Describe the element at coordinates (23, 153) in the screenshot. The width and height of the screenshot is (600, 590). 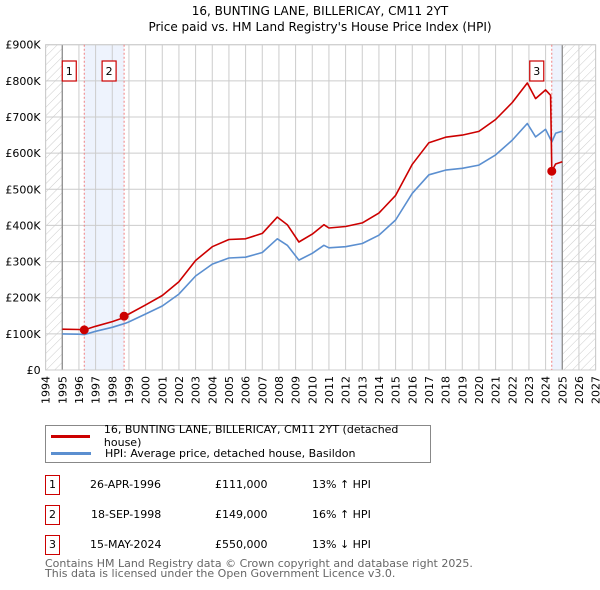
I see `y-tick-label: £600K` at that location.